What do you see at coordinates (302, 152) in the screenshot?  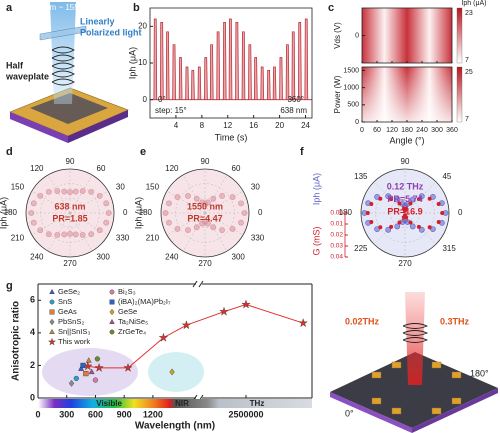 I see `panel-label: f` at bounding box center [302, 152].